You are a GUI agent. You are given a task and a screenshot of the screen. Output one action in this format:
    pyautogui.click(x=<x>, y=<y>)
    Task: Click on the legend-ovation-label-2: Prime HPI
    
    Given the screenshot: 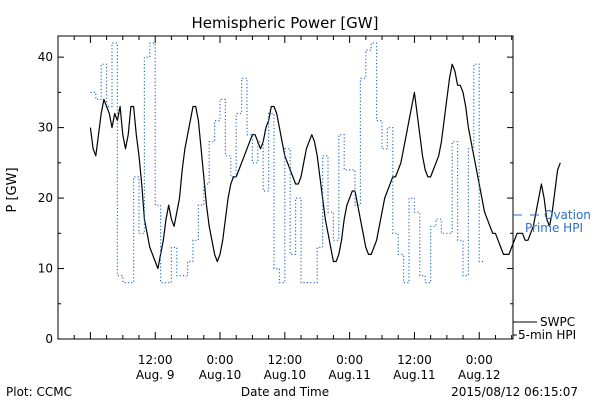 What is the action you would take?
    pyautogui.click(x=554, y=228)
    